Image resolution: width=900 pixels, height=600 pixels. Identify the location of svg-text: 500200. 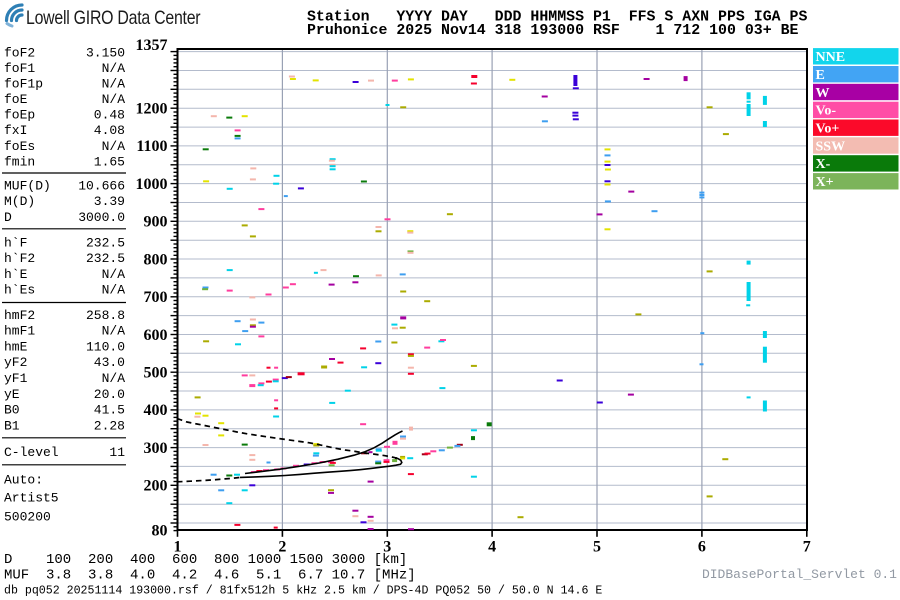
(27, 516).